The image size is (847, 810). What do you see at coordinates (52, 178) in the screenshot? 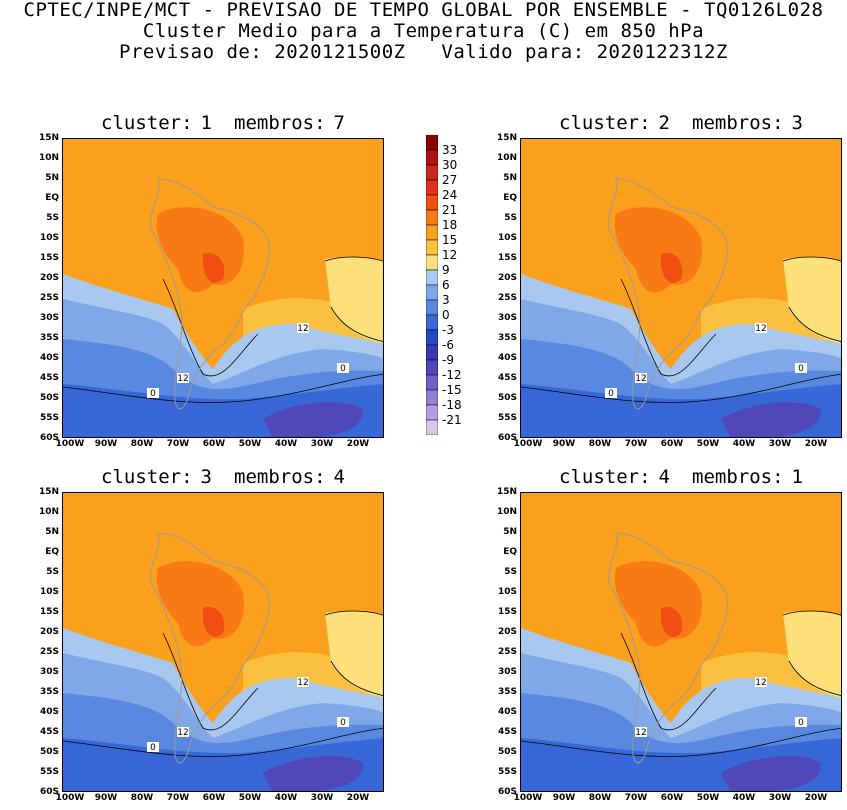
I see `lat-tick-label: 5N` at bounding box center [52, 178].